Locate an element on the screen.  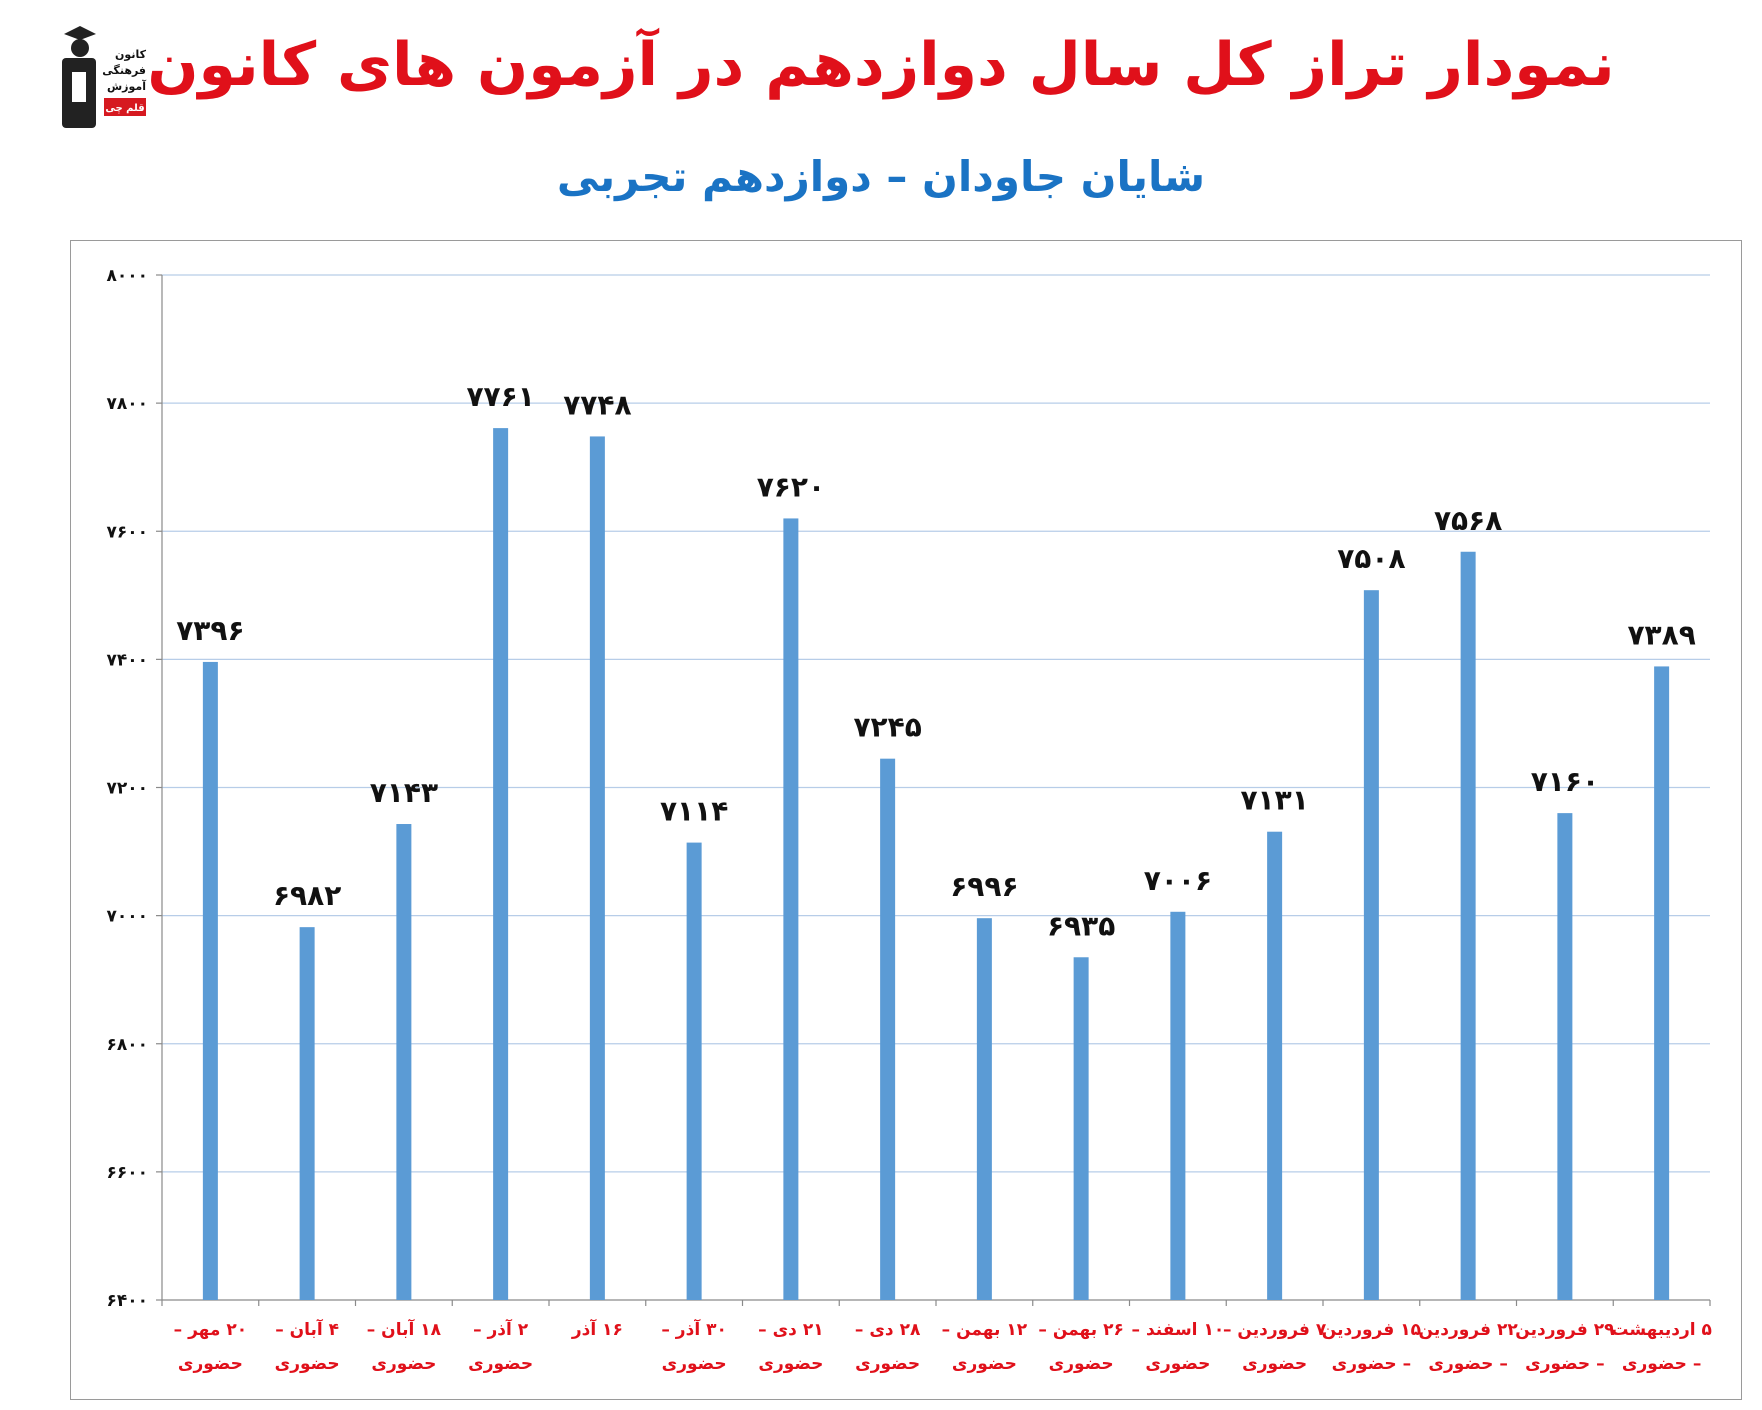
graduate-logo-icon: کانون فرهنگی آموزش قلم چی is located at coordinates (104, 77).